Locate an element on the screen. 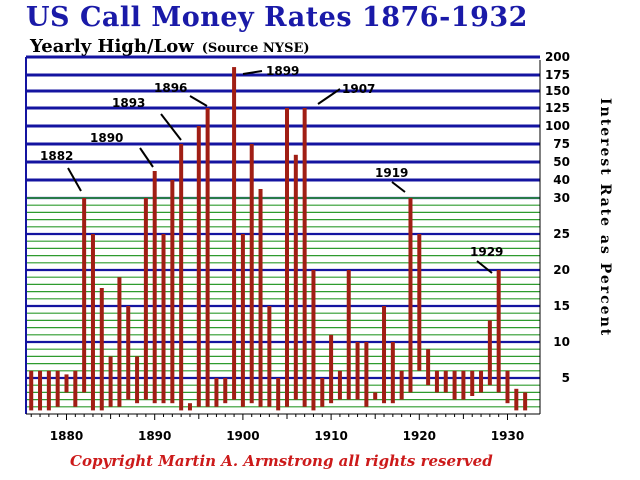  annotation-1890: 1890 is located at coordinates (106, 138).